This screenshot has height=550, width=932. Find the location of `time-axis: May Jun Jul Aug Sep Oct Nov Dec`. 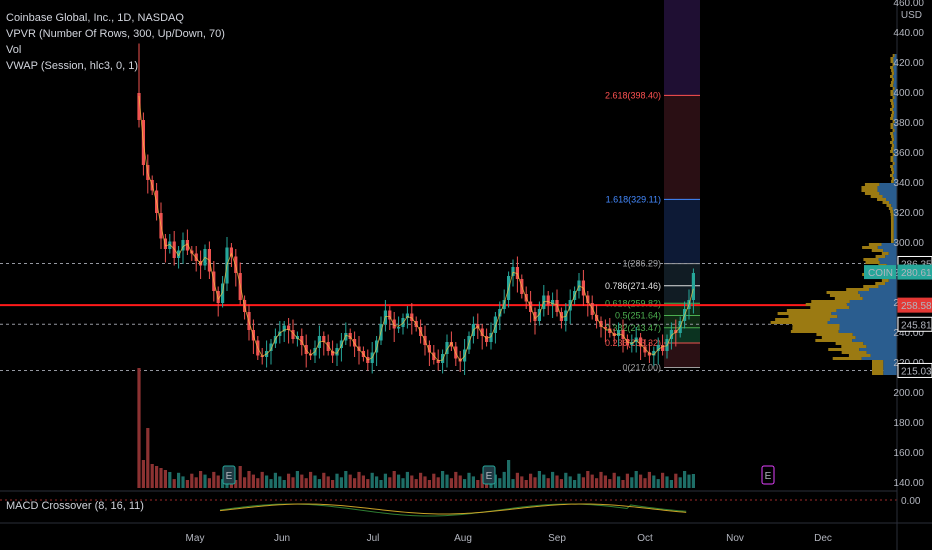

time-axis: May Jun Jul Aug Sep Oct Nov Dec is located at coordinates (466, 533).